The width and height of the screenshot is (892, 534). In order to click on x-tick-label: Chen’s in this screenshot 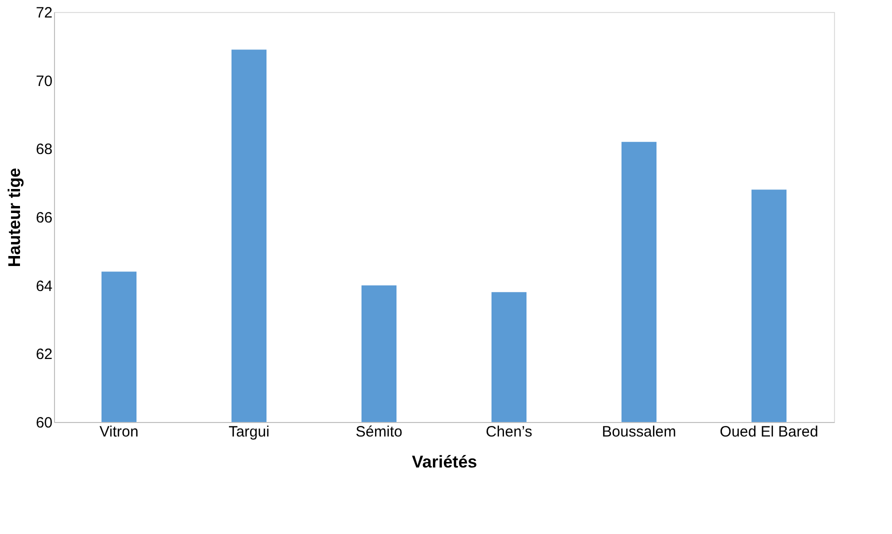, I will do `click(509, 432)`.